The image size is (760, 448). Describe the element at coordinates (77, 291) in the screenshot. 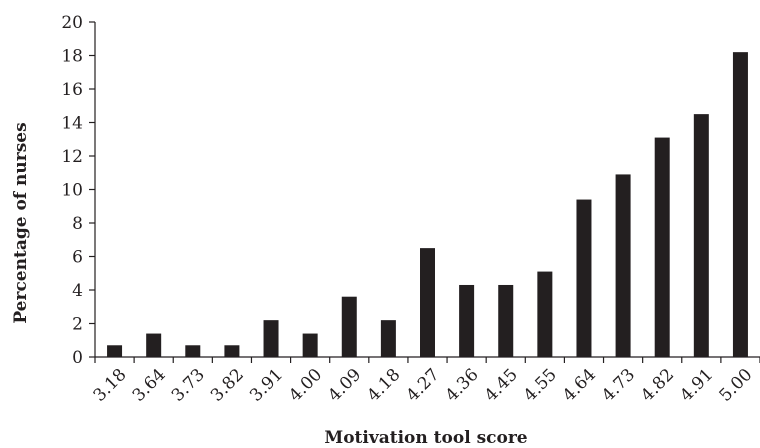

I see `y-tick-label: 4` at that location.